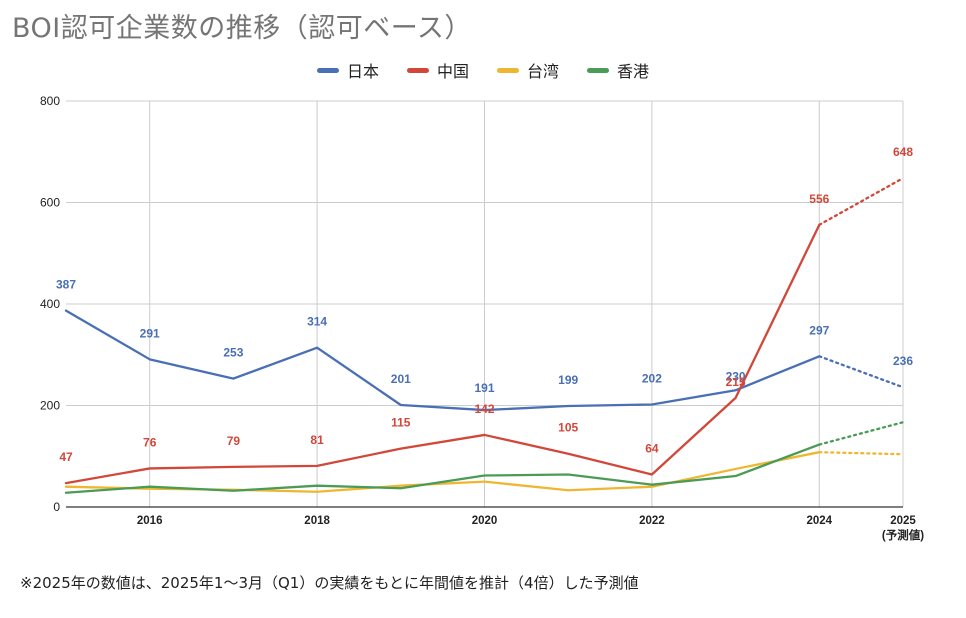  What do you see at coordinates (327, 70) in the screenshot?
I see `legend-swatch-japan` at bounding box center [327, 70].